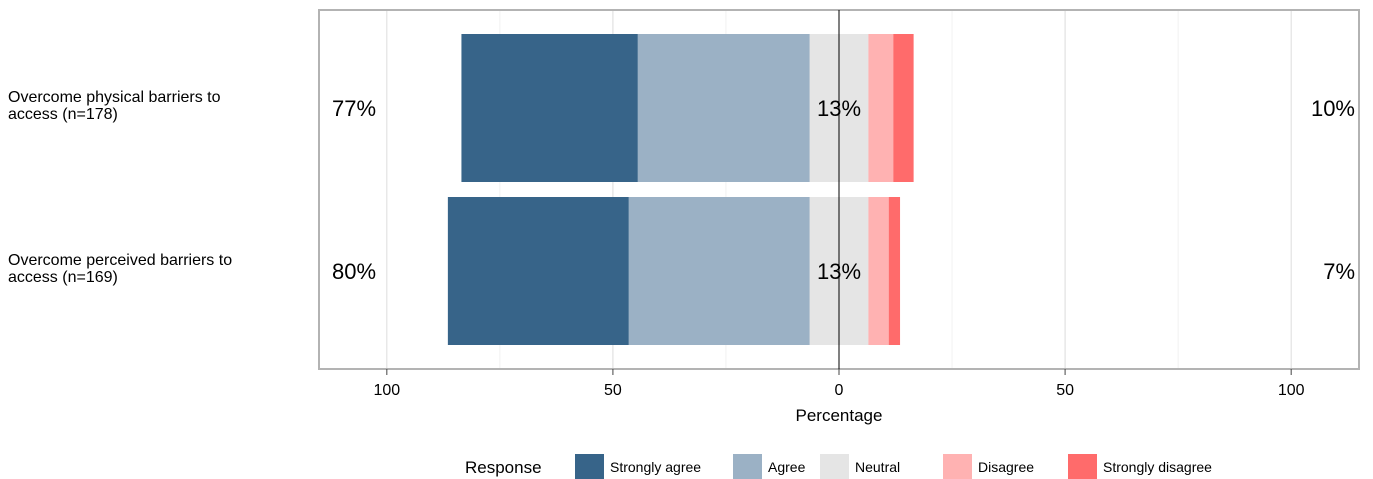  What do you see at coordinates (787, 467) in the screenshot?
I see `legend-label: Agree` at bounding box center [787, 467].